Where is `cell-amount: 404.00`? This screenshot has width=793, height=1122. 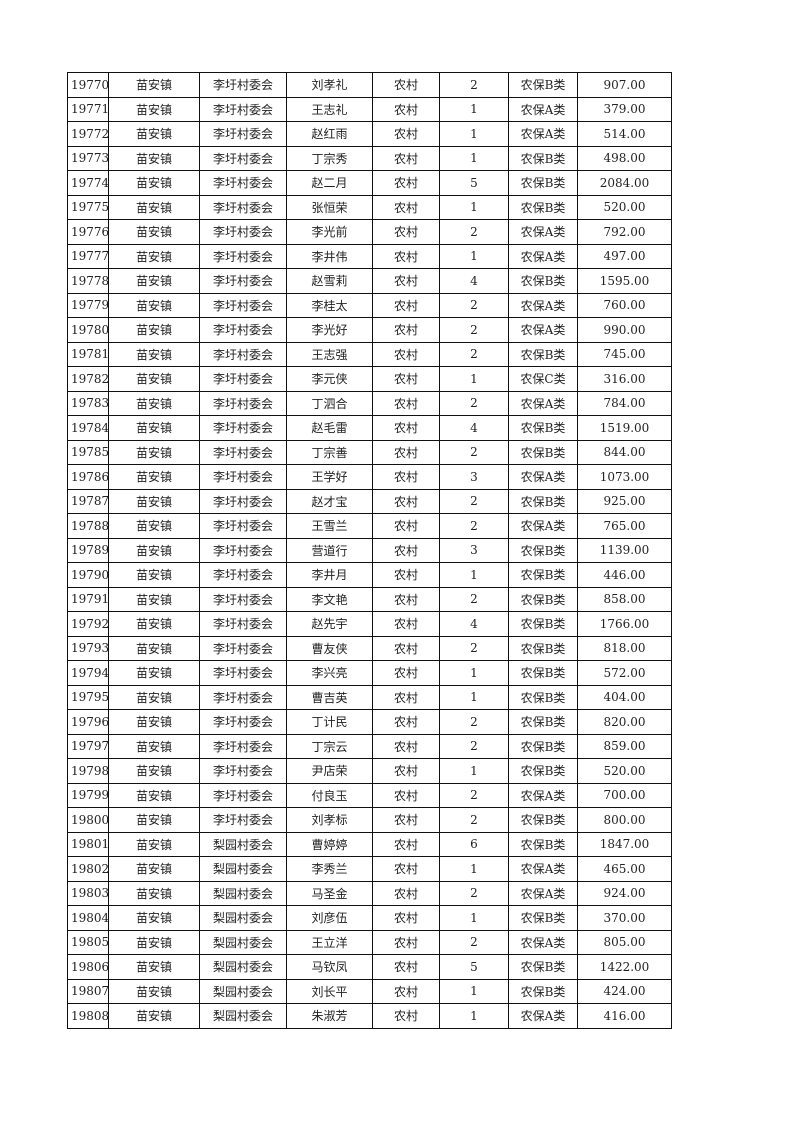 cell-amount: 404.00 is located at coordinates (624, 697).